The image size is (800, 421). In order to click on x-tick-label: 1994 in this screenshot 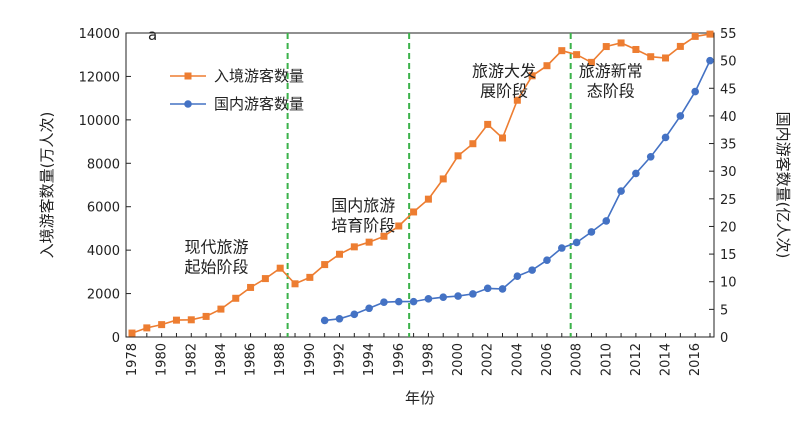, I will do `click(369, 359)`.